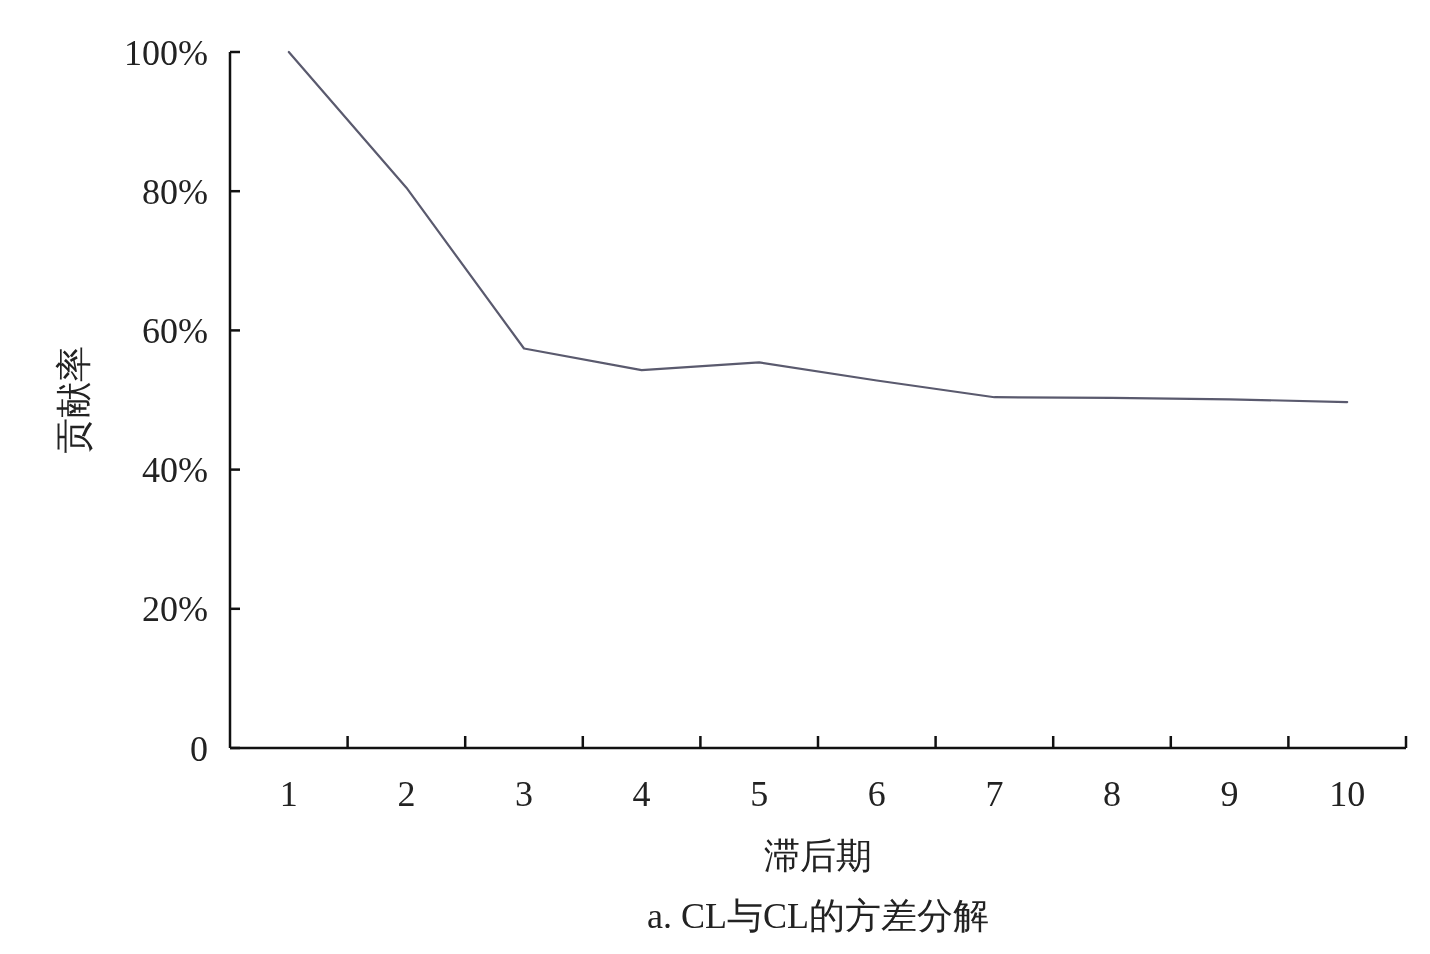 This screenshot has height=954, width=1430. Describe the element at coordinates (524, 794) in the screenshot. I see `x-tick-label: 3` at that location.